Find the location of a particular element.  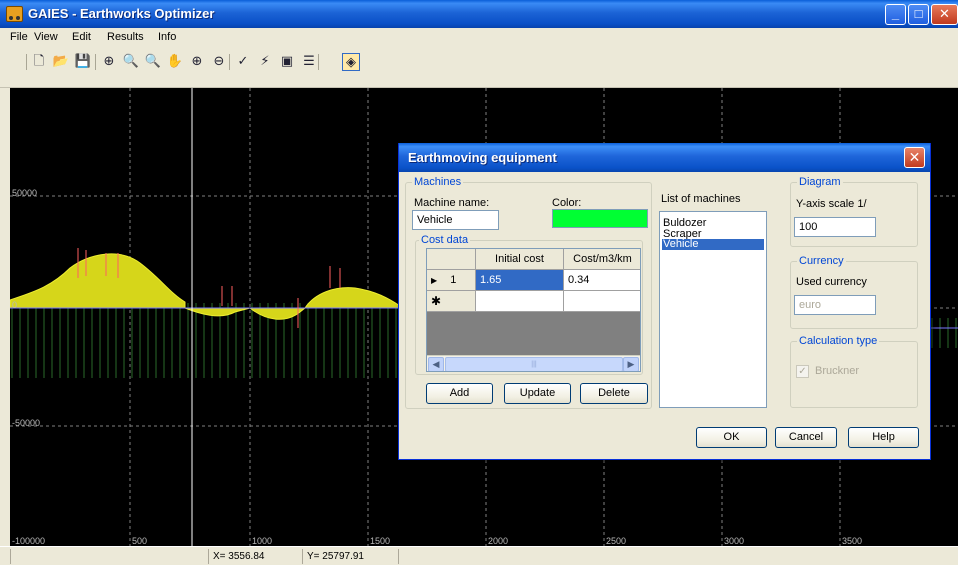

grid-corner-cell is located at coordinates (451, 259).